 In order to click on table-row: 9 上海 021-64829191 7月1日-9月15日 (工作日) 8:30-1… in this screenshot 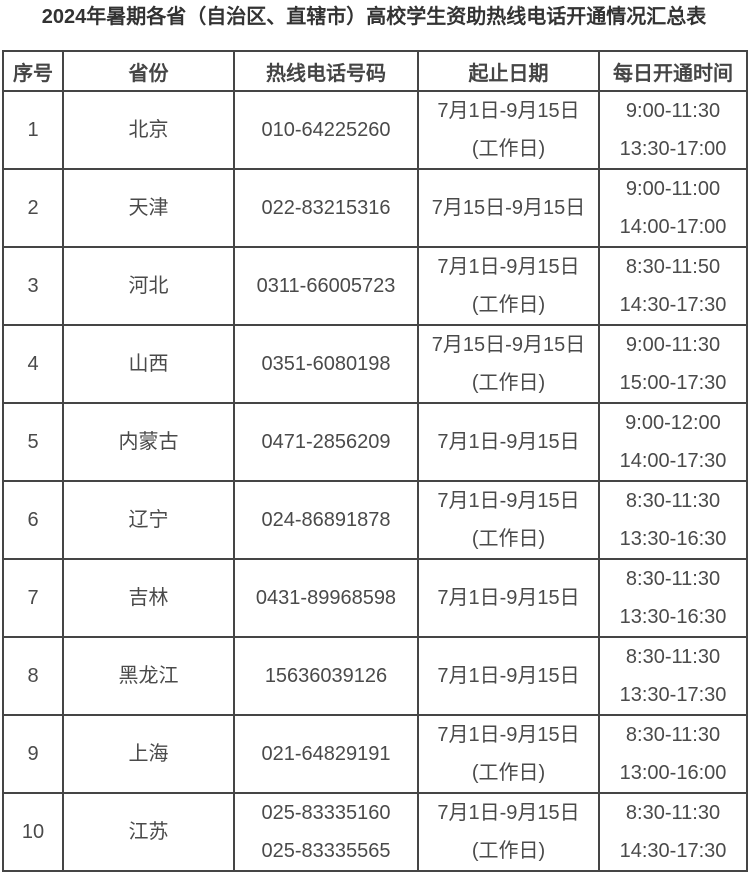, I will do `click(375, 754)`.